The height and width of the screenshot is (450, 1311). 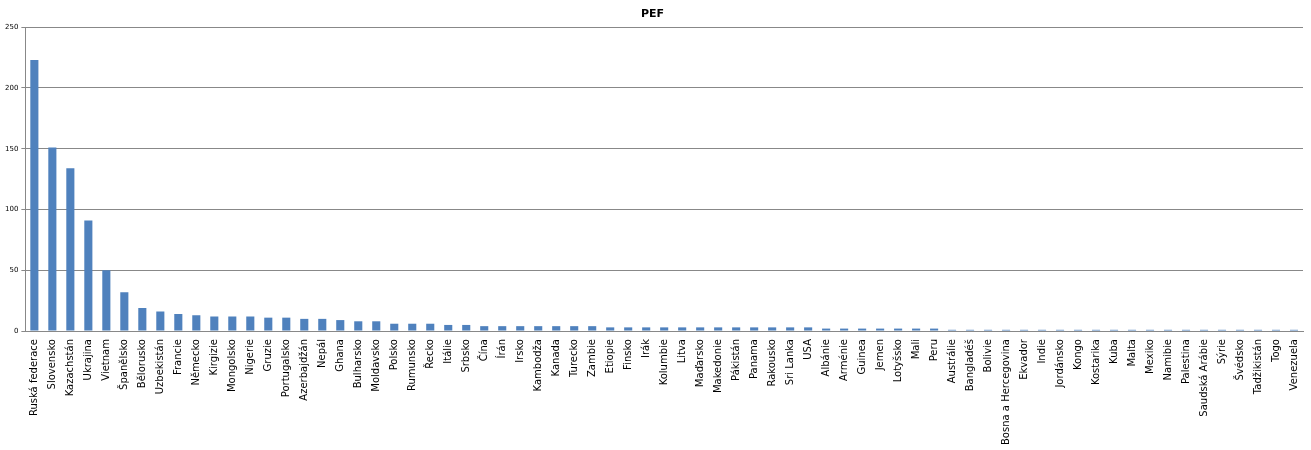 I want to click on x-tick-label: Kolumbie, so click(x=663, y=362).